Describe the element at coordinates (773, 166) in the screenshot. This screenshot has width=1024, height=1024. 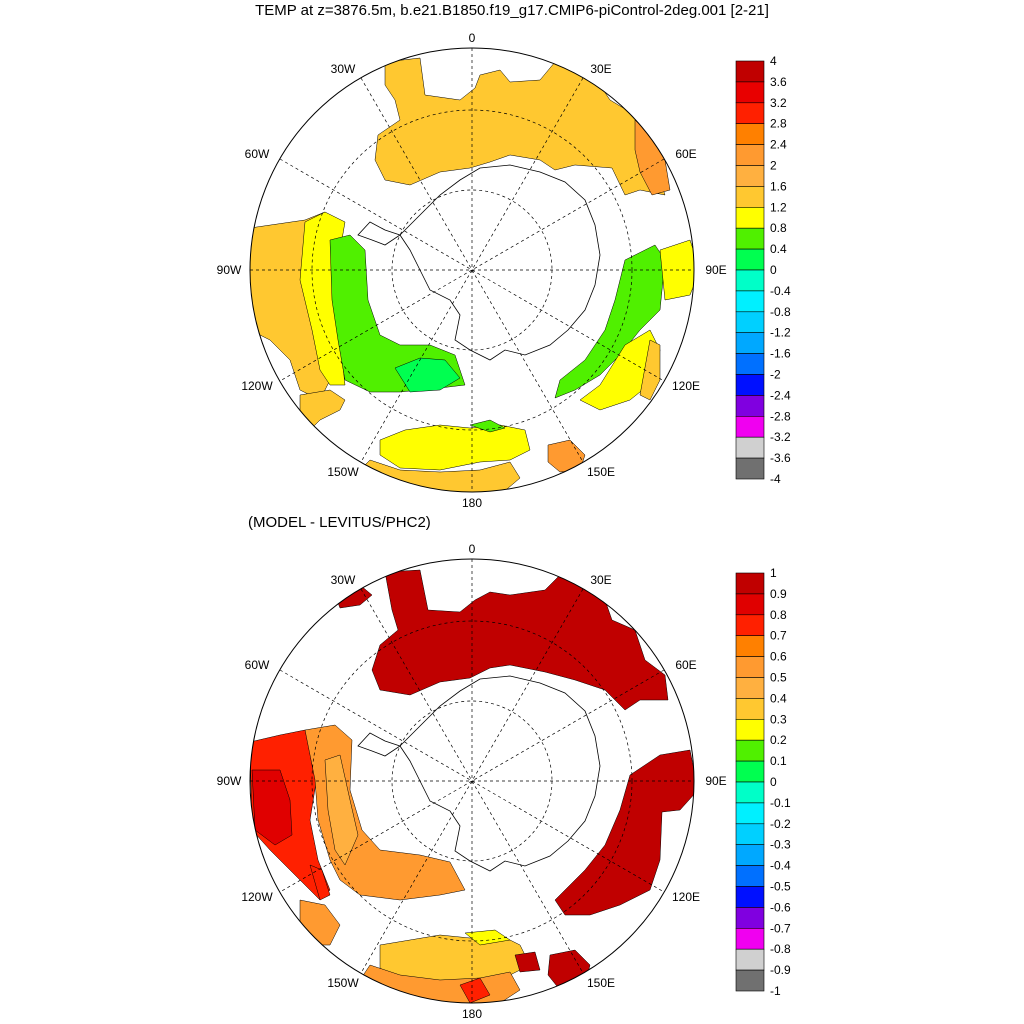
I see `top-colorbar-label: 2` at that location.